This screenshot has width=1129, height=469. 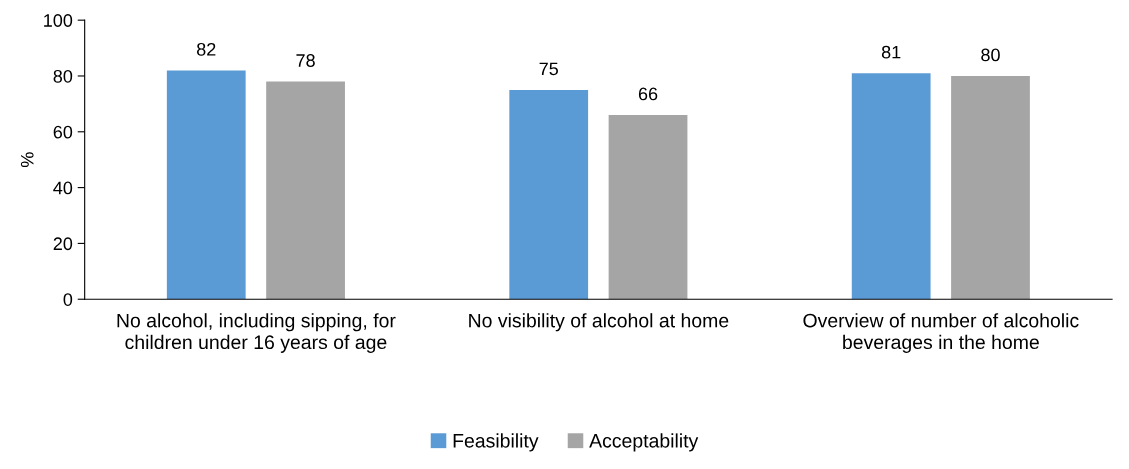 I want to click on x-tick-label: No alcohol, including sipping, for children under 16 years of age, so click(x=256, y=333).